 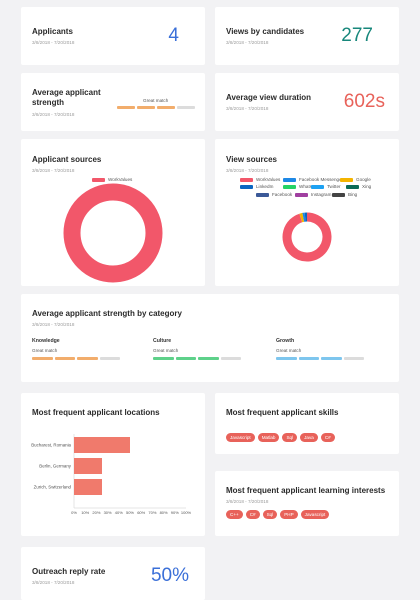 I want to click on skill-tag: Matlab, so click(x=268, y=437).